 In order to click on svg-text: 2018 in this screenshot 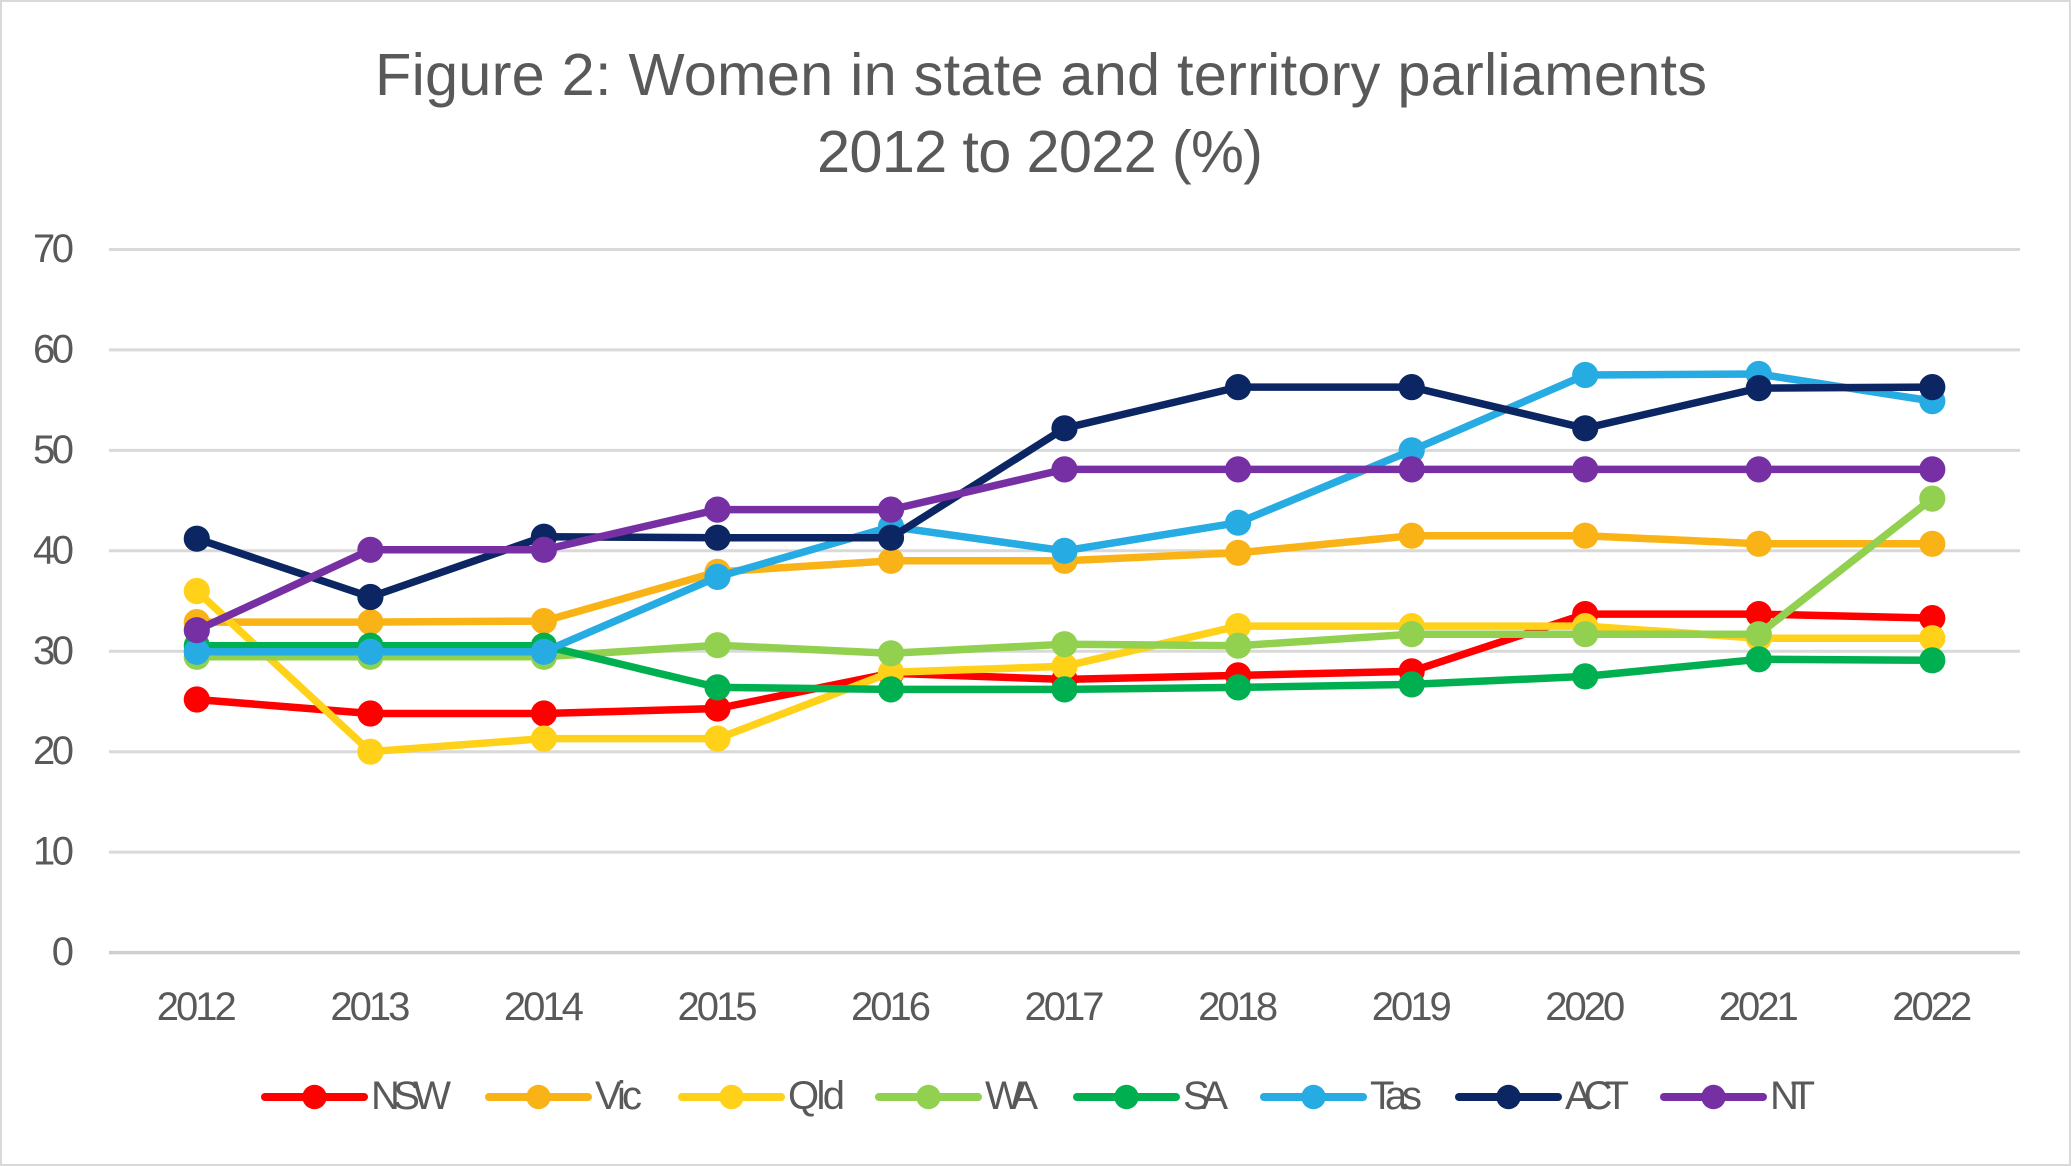, I will do `click(1238, 1007)`.